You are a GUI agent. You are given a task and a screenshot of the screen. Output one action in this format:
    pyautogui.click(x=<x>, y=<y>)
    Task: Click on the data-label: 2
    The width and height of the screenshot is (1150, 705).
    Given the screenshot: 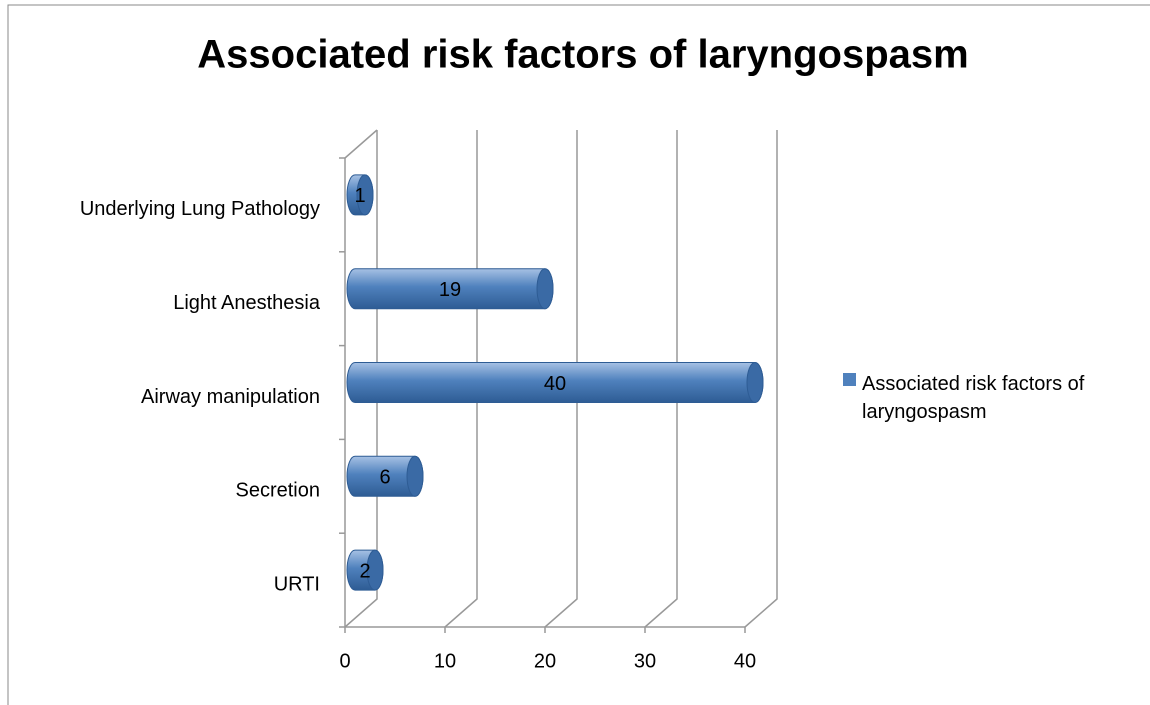 What is the action you would take?
    pyautogui.click(x=364, y=571)
    